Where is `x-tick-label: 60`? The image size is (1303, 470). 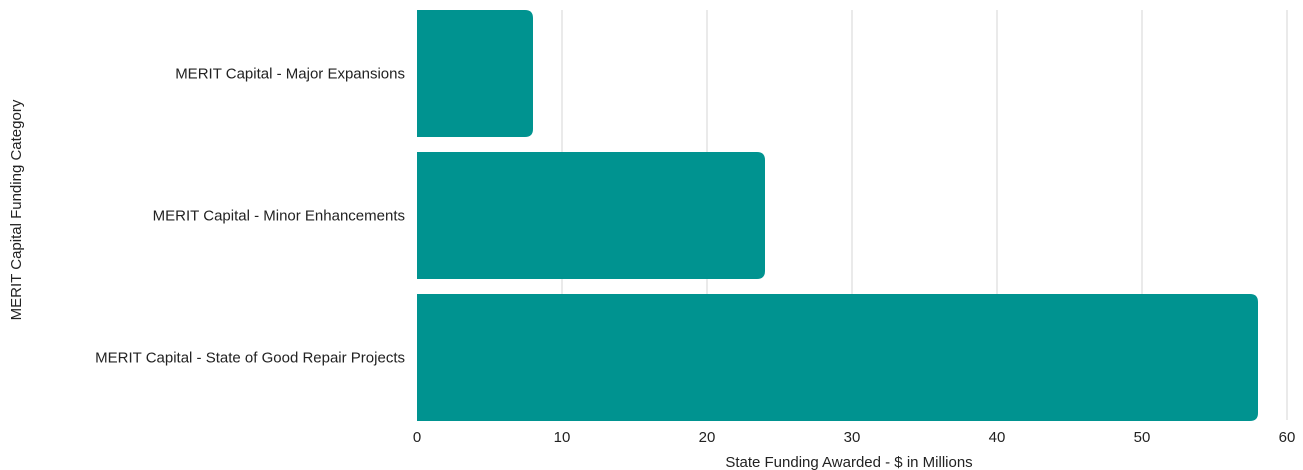 x-tick-label: 60 is located at coordinates (1287, 437).